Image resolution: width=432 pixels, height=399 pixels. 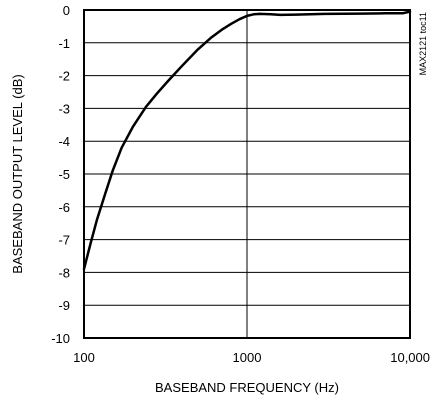 I want to click on x-tick-label-0: 100, so click(x=84, y=357).